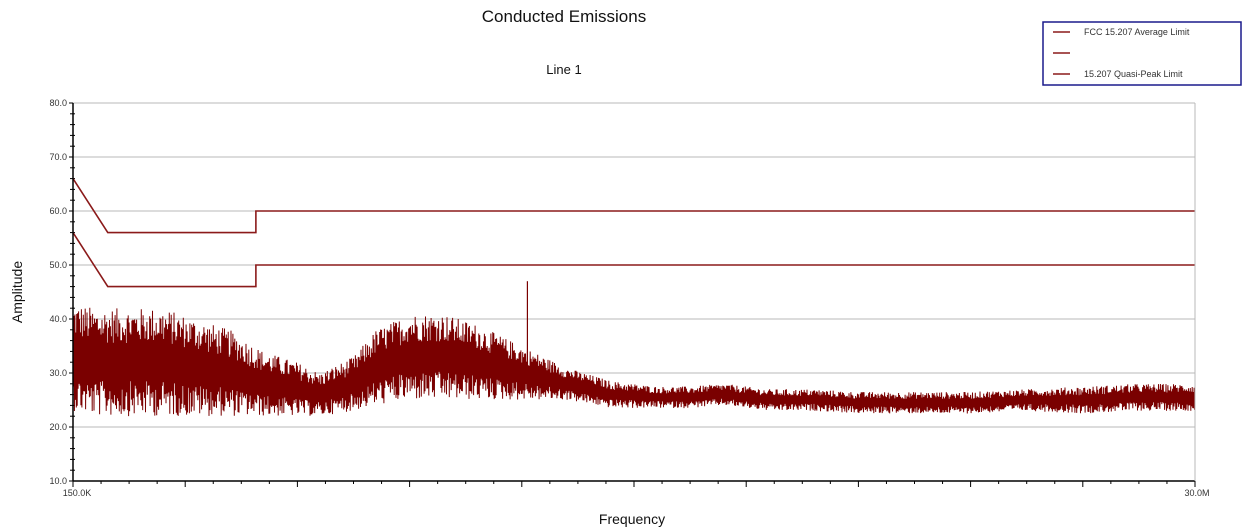  What do you see at coordinates (58, 427) in the screenshot?
I see `y-tick-label: 20.0` at bounding box center [58, 427].